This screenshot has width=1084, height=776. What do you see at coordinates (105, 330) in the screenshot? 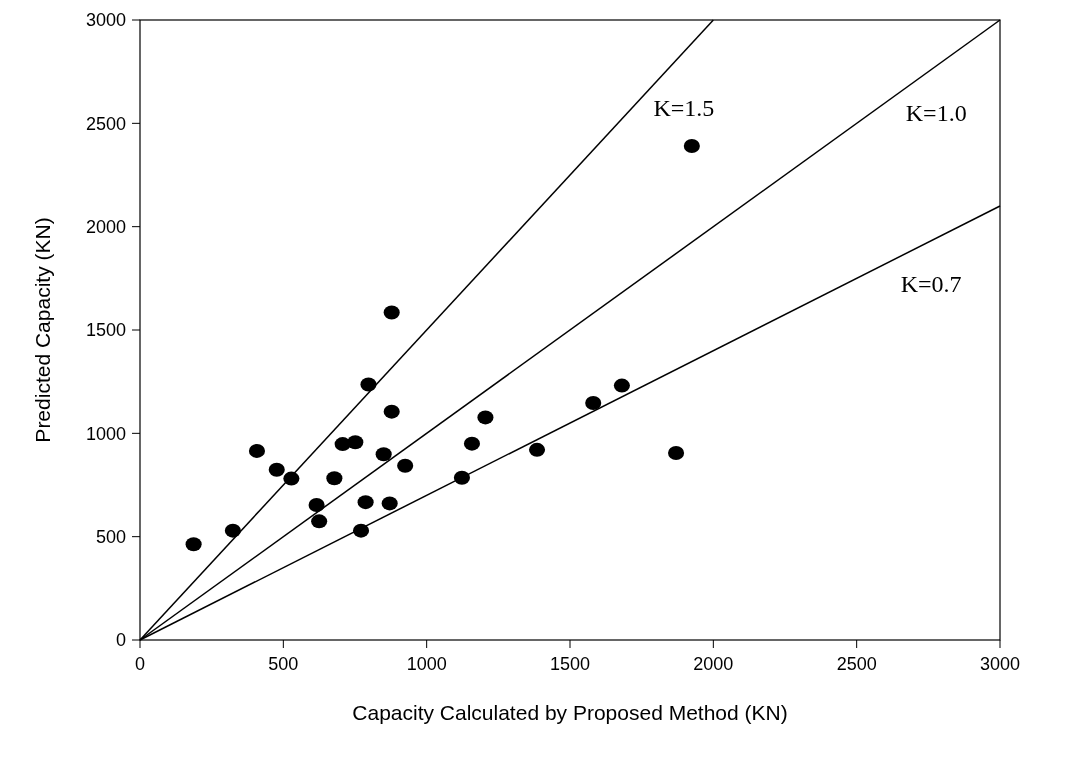
I see `y-tick-label: 1500` at bounding box center [105, 330].